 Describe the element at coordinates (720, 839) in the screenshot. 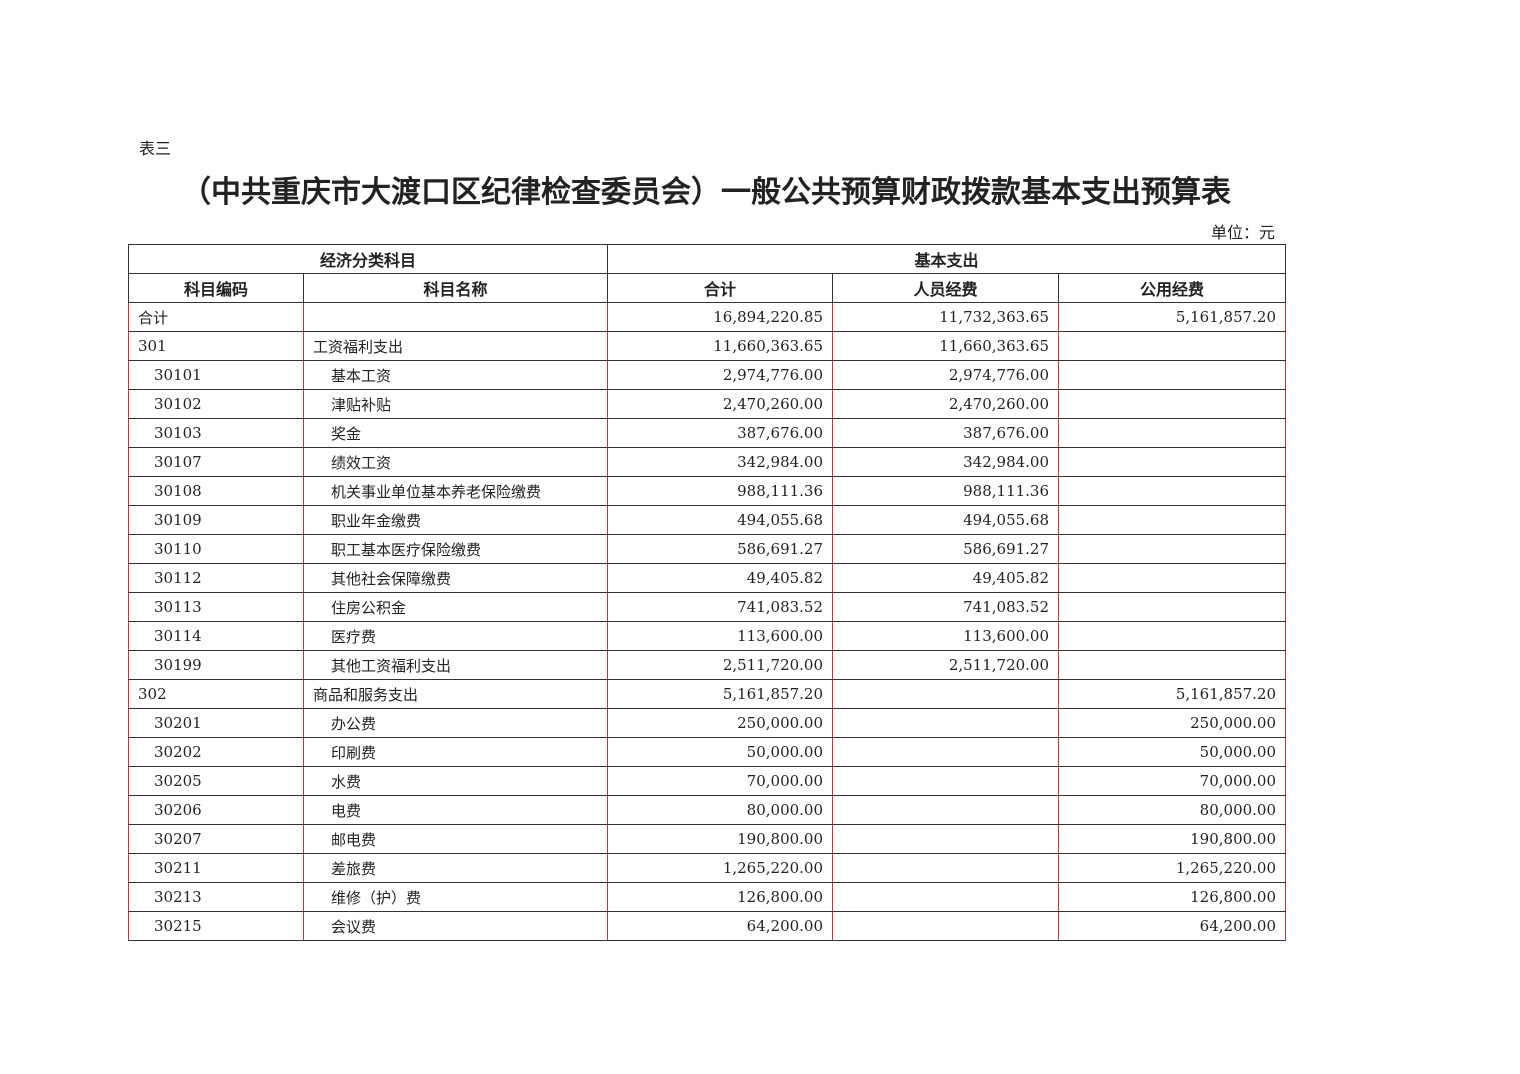

I see `total-cell: 190,800.00` at that location.